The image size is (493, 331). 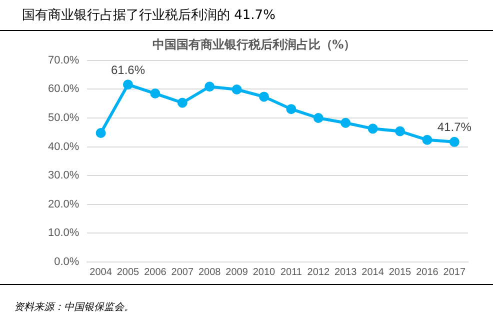 What do you see at coordinates (427, 272) in the screenshot?
I see `x-tick-label: 2016` at bounding box center [427, 272].